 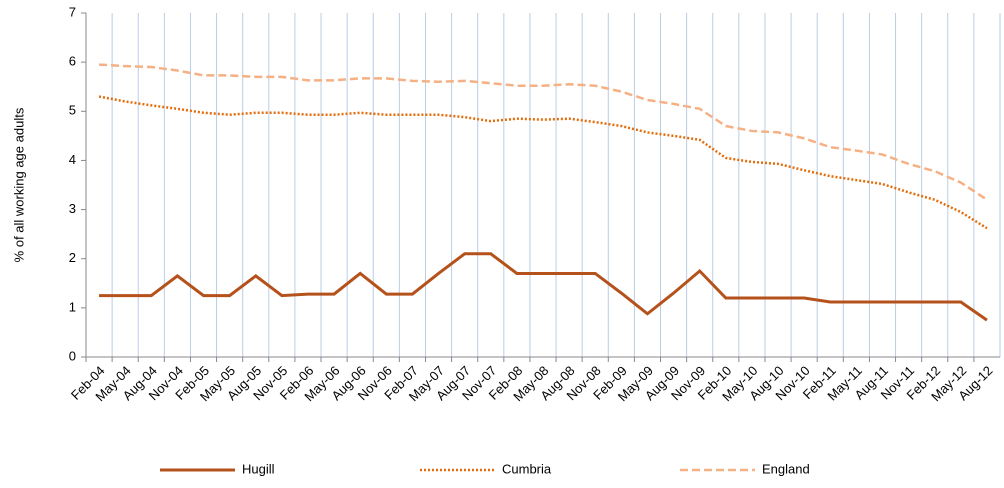 What do you see at coordinates (18, 184) in the screenshot?
I see `y-axis-title: % of all working age adults` at bounding box center [18, 184].